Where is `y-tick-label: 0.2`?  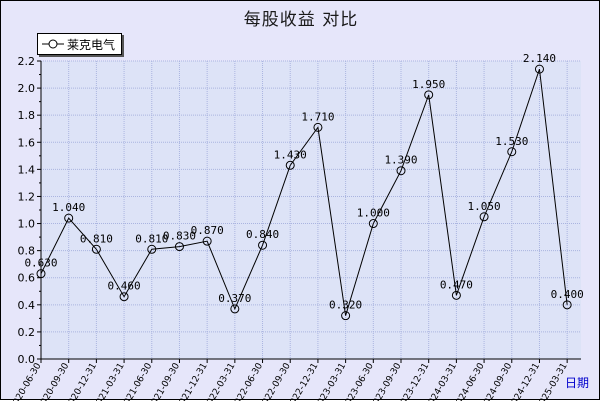
y-tick-label: 0.2 is located at coordinates (27, 332).